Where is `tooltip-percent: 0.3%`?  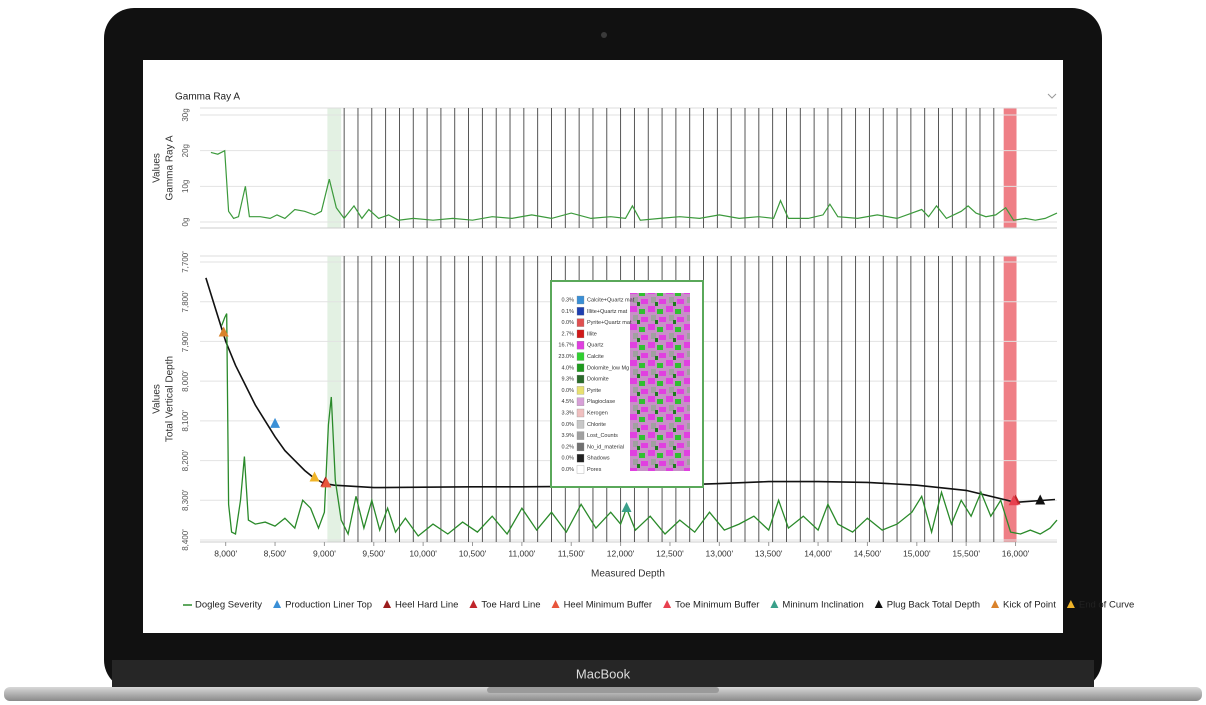
tooltip-percent: 0.3% is located at coordinates (567, 300).